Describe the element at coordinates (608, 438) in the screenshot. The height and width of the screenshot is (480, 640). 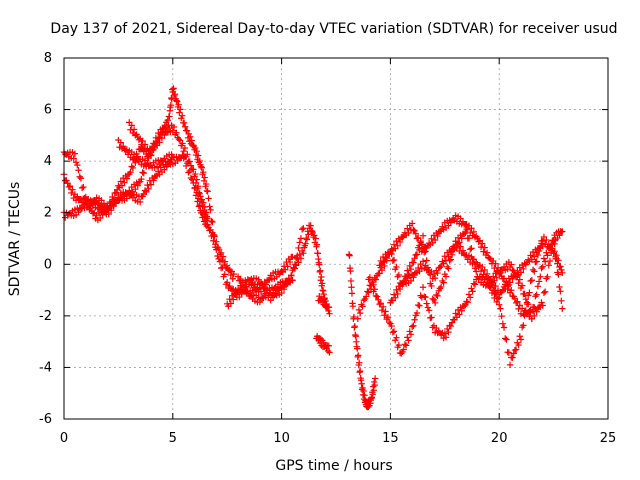
I see `x-tick-label: 25` at that location.